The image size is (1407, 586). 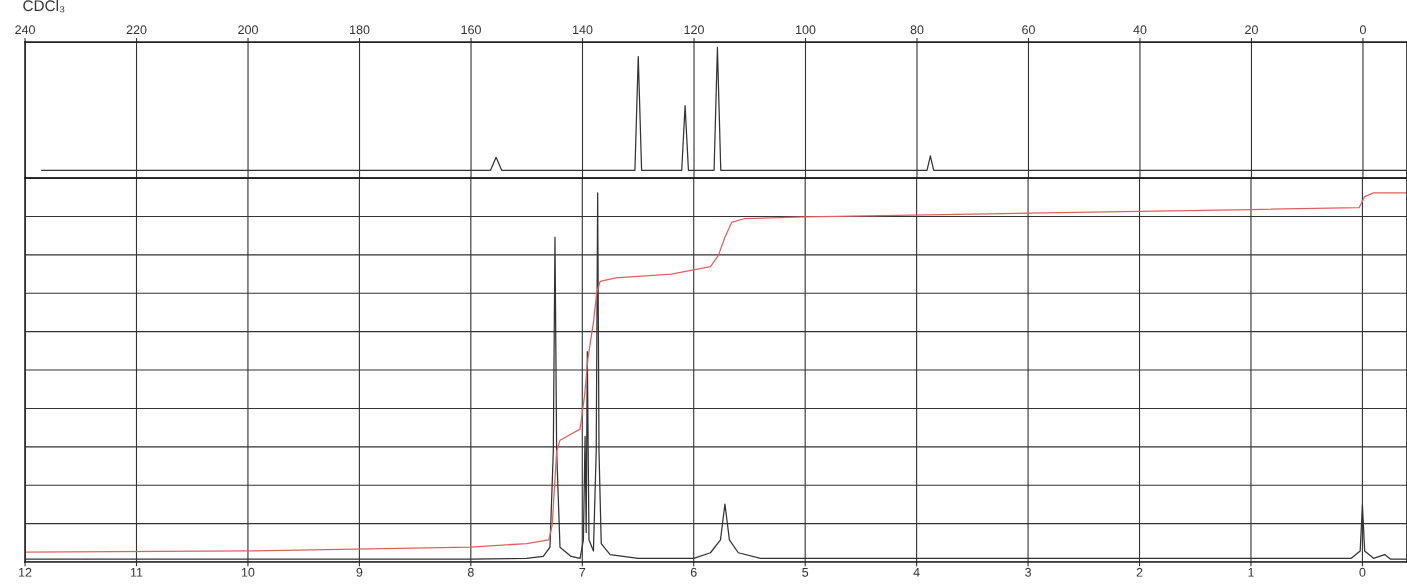 What do you see at coordinates (136, 30) in the screenshot?
I see `x-tick-label: 220` at bounding box center [136, 30].